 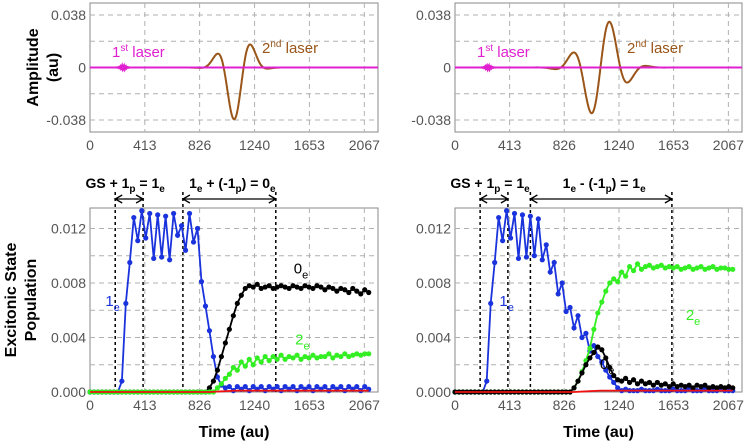 I want to click on y-tick-label: 0.038, so click(x=68, y=15).